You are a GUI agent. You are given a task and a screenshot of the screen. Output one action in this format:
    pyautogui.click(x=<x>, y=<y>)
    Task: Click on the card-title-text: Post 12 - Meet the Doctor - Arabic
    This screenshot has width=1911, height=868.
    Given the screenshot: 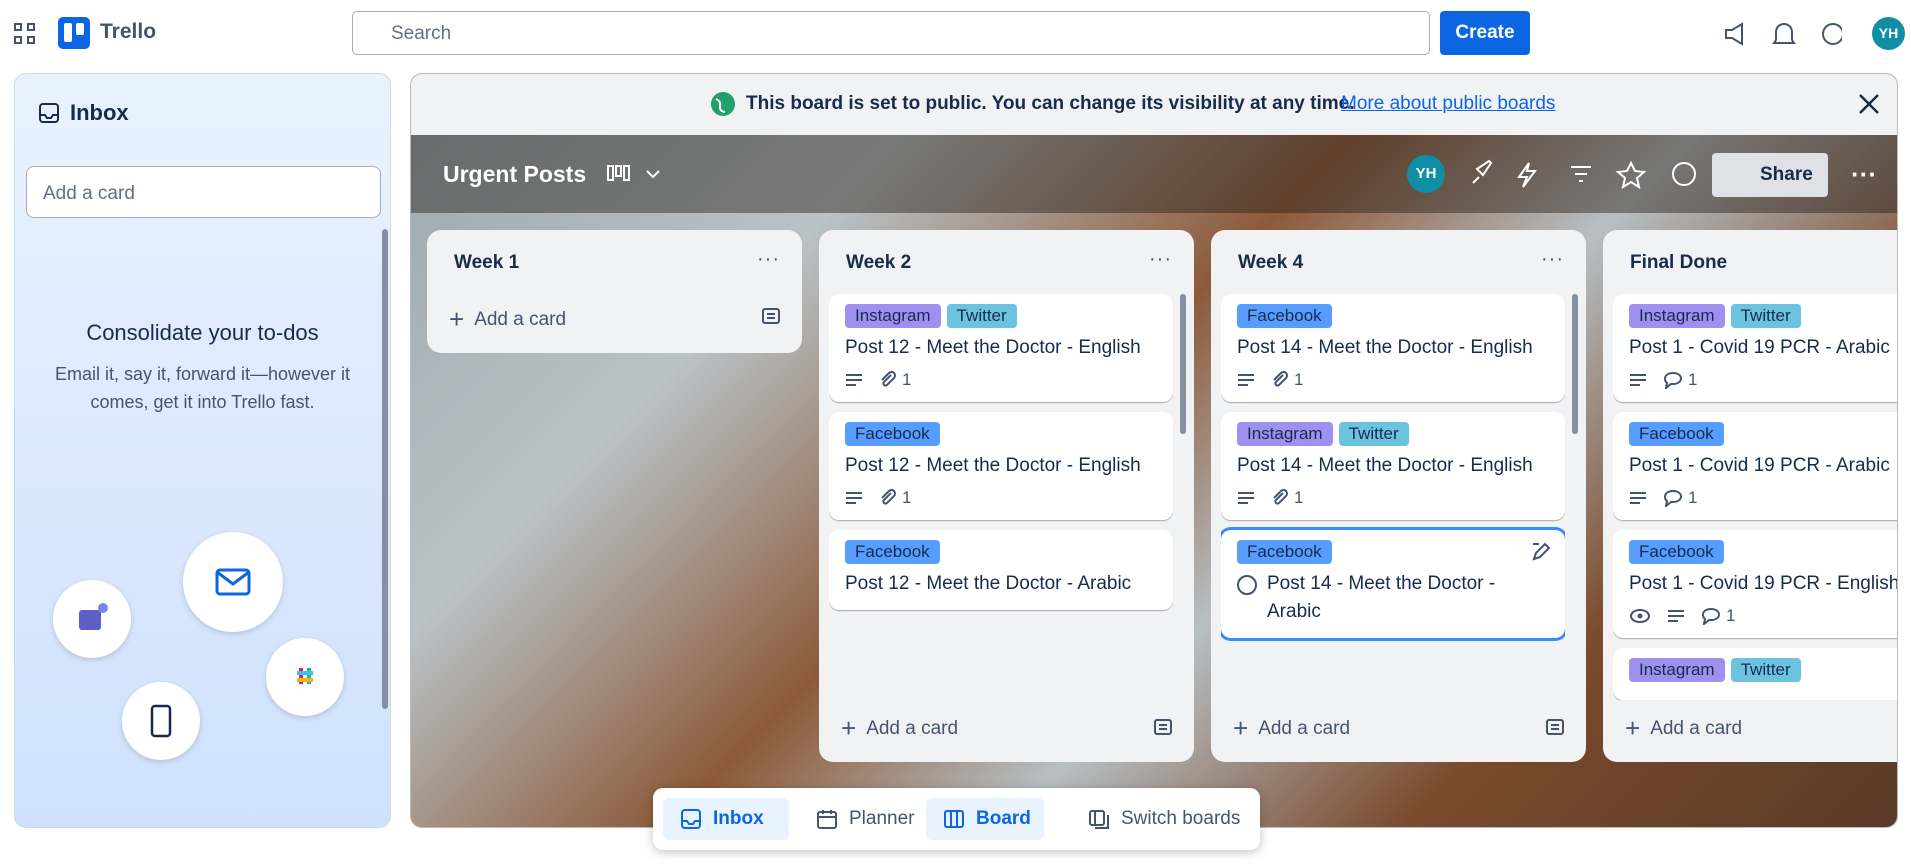 What is the action you would take?
    pyautogui.click(x=988, y=583)
    